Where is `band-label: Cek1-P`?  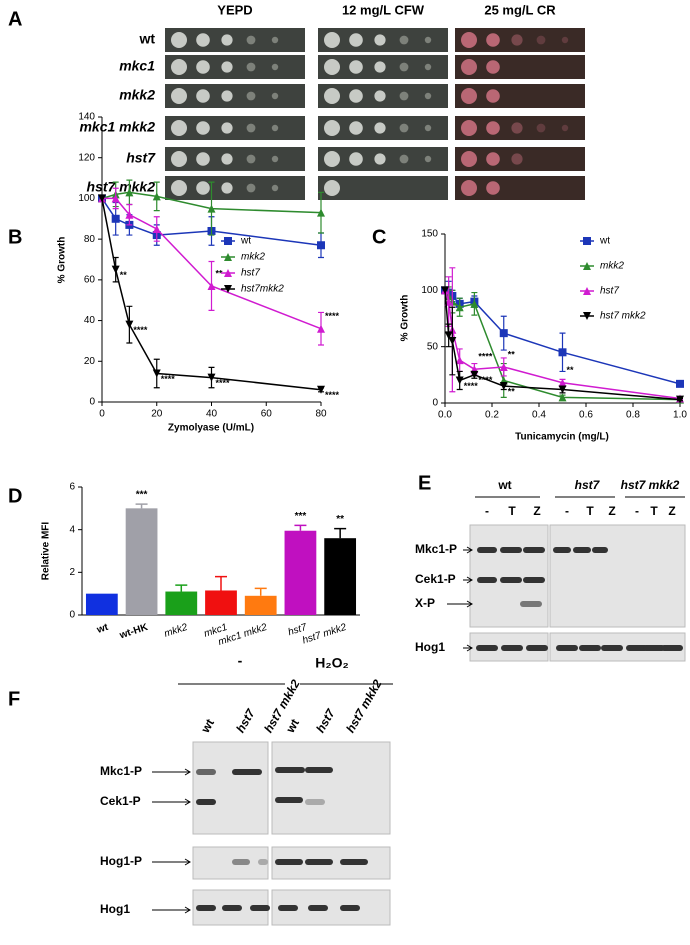
band-label: Cek1-P is located at coordinates (435, 579).